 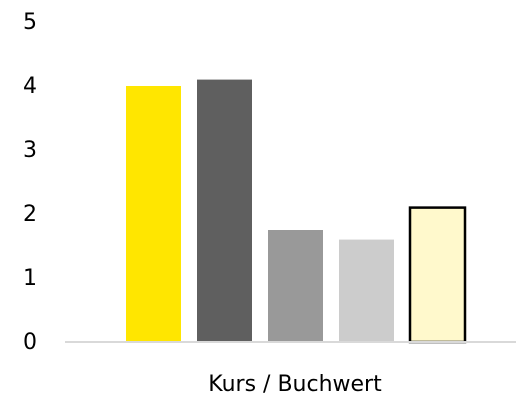 I want to click on x-axis-label: Kurs / Buchwert, so click(x=295, y=384).